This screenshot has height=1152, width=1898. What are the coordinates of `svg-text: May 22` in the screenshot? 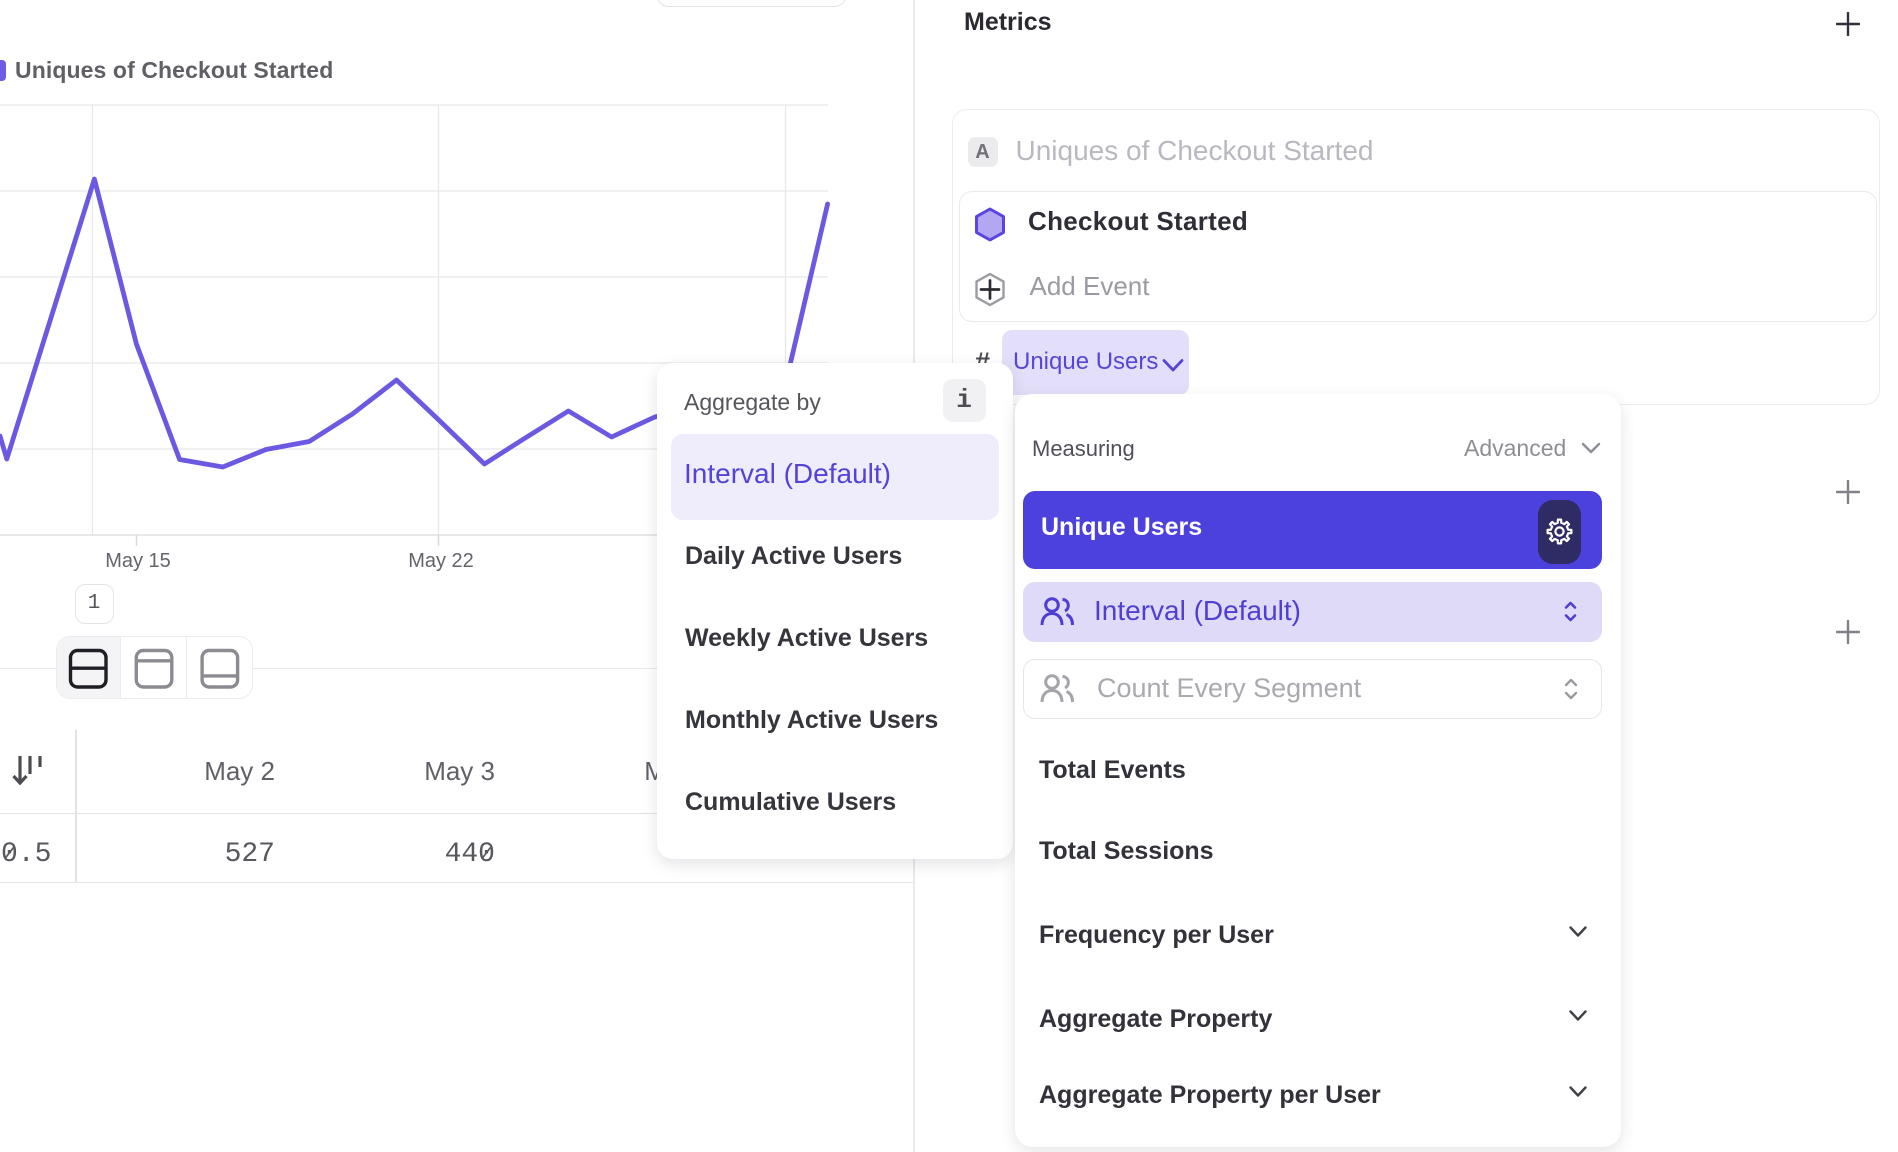 It's located at (441, 561).